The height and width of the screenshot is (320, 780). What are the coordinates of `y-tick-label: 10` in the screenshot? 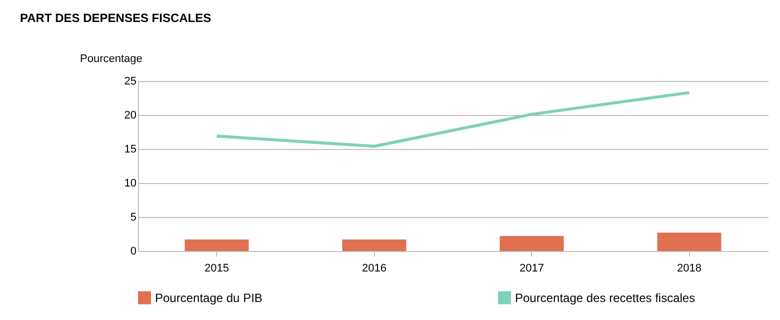 It's located at (130, 184).